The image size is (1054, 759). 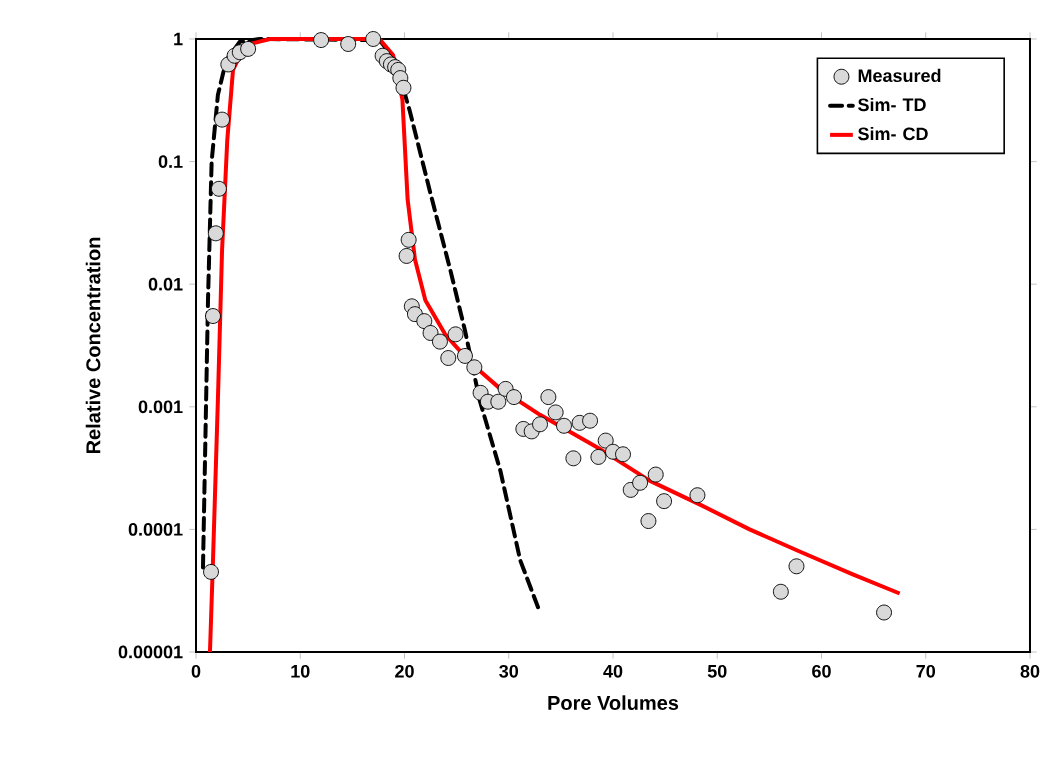 I want to click on x-tick-label: 80, so click(x=1030, y=671).